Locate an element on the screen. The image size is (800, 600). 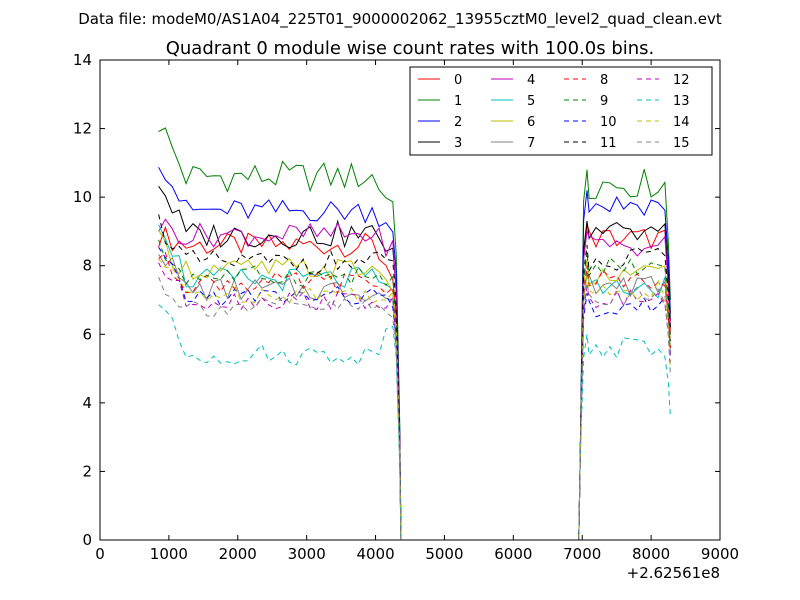
legend-label-10: 10 is located at coordinates (608, 122).